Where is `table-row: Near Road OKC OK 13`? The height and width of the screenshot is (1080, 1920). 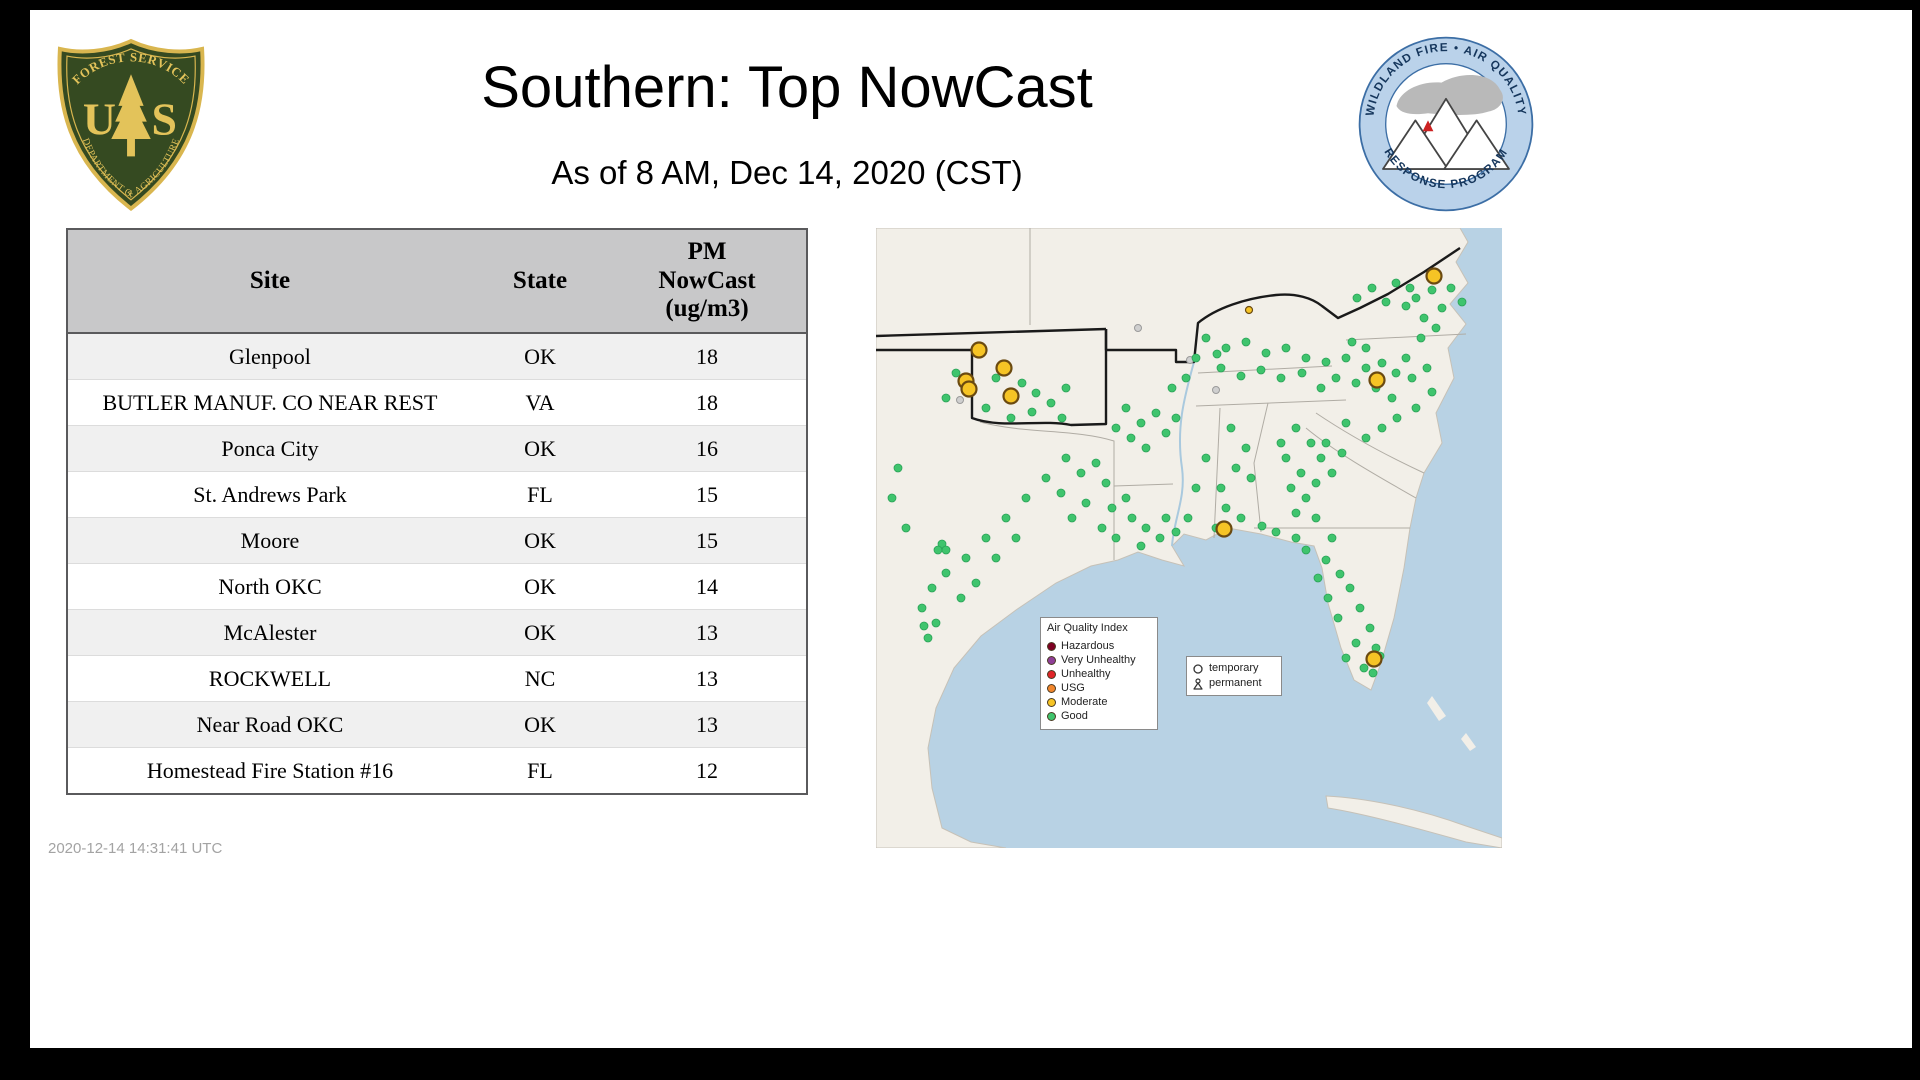 table-row: Near Road OKC OK 13 is located at coordinates (437, 724).